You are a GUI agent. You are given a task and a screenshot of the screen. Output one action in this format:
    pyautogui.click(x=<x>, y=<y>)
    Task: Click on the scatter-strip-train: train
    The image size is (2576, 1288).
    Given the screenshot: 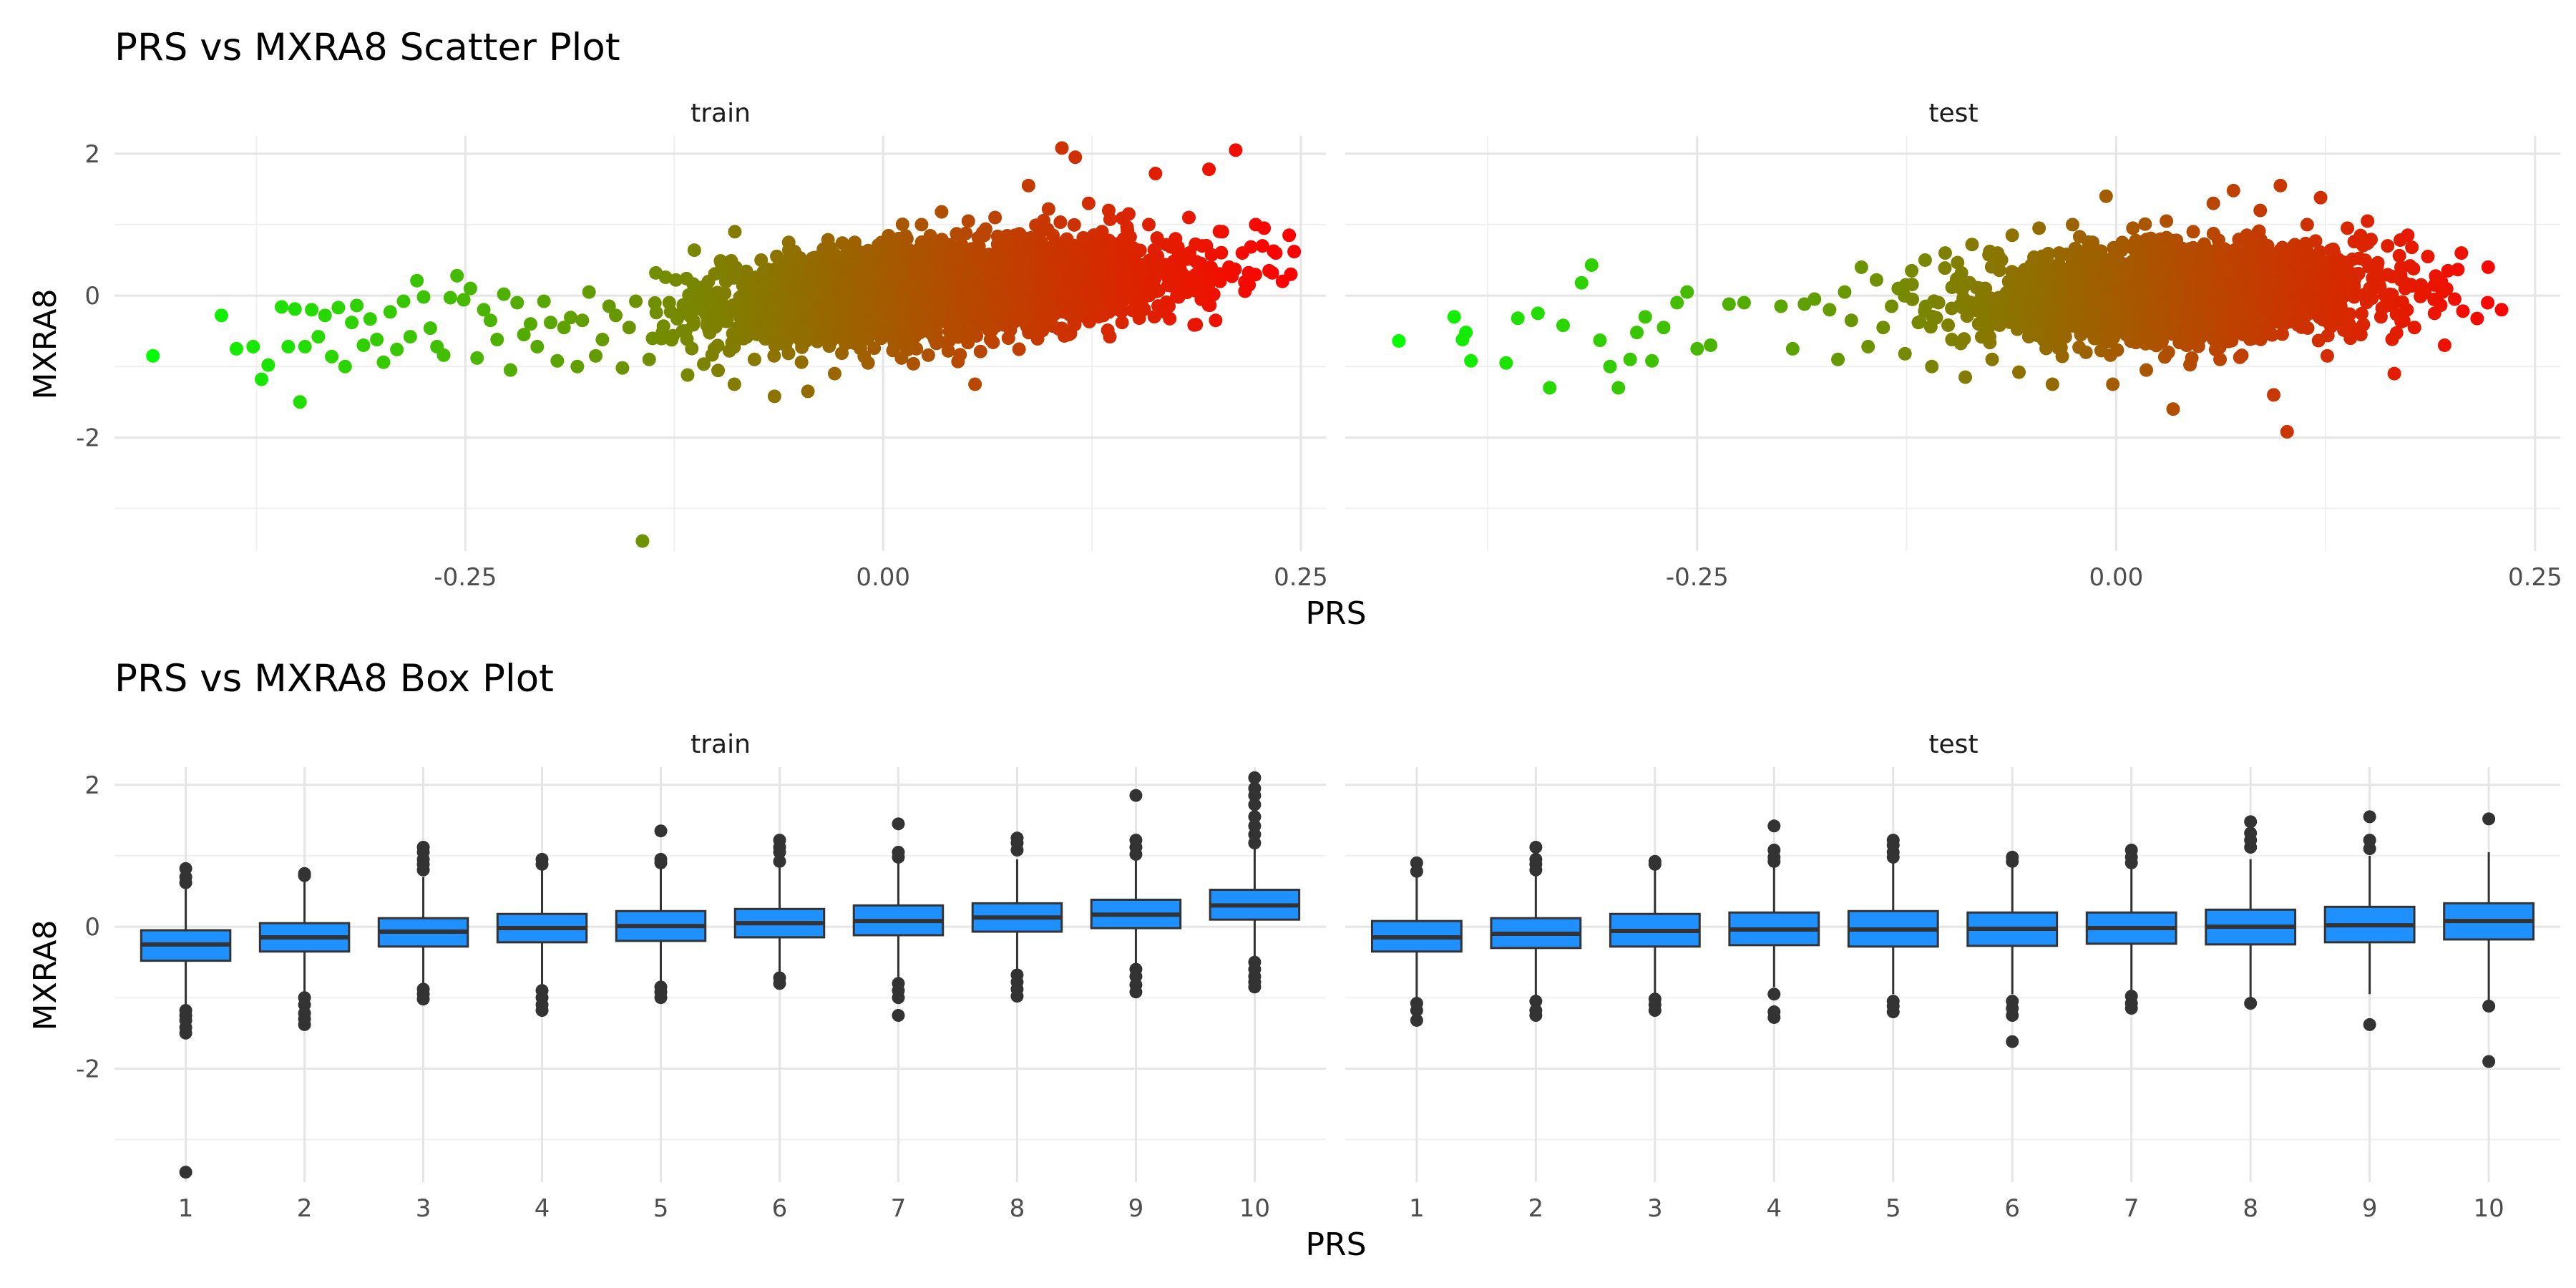 What is the action you would take?
    pyautogui.click(x=721, y=113)
    